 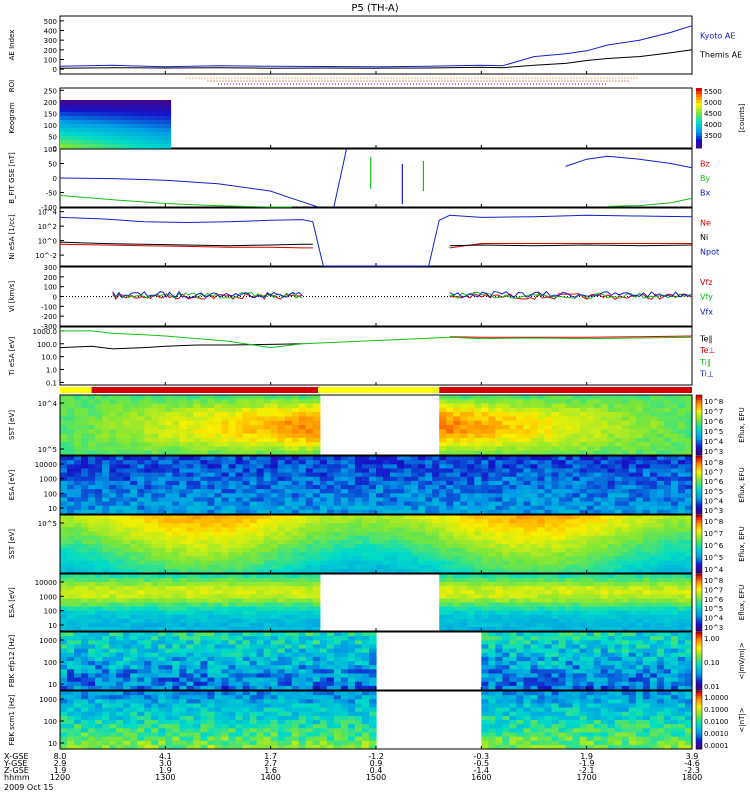 What do you see at coordinates (12, 117) in the screenshot?
I see `keogram-ylabel: Keogram` at bounding box center [12, 117].